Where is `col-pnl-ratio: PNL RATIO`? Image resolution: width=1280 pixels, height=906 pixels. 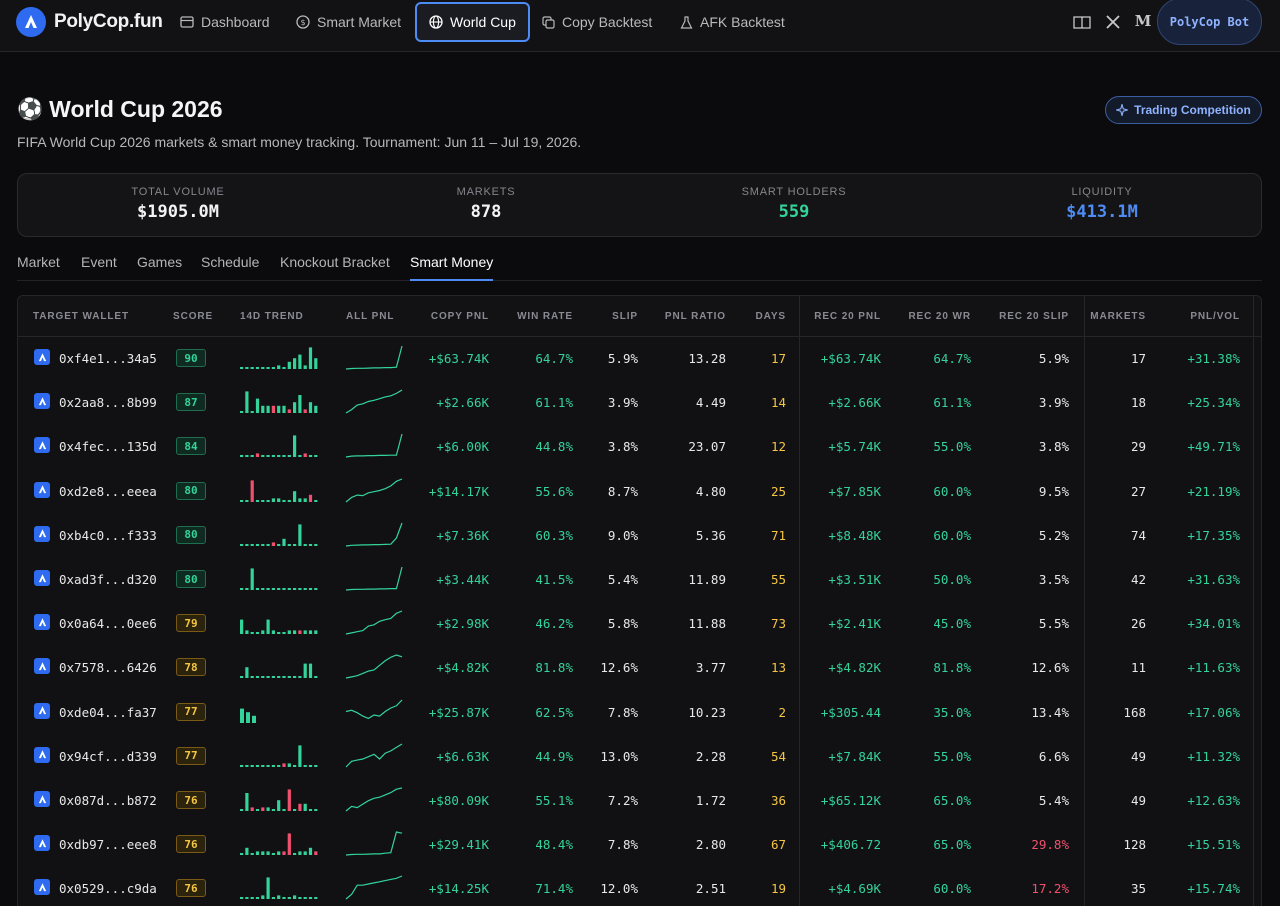 col-pnl-ratio: PNL RATIO is located at coordinates (695, 316).